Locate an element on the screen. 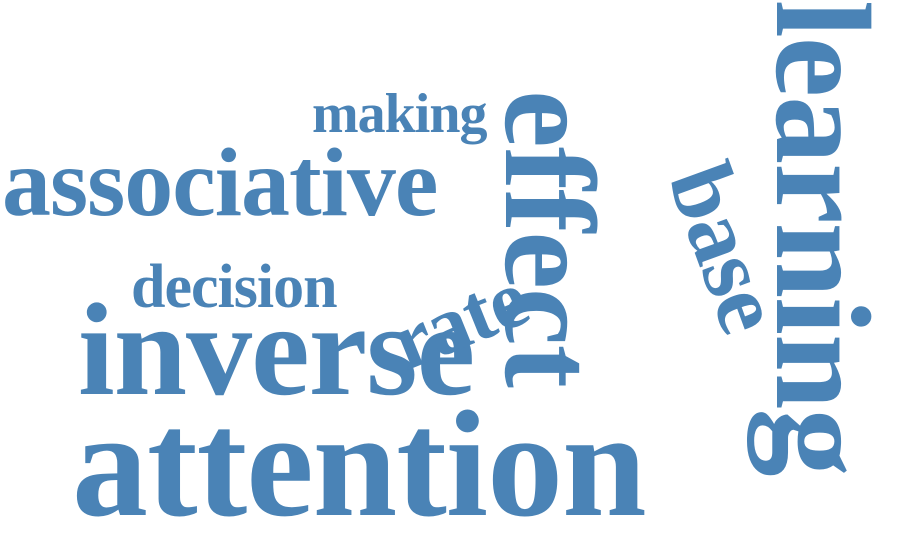  word-decision: decision is located at coordinates (234, 287).